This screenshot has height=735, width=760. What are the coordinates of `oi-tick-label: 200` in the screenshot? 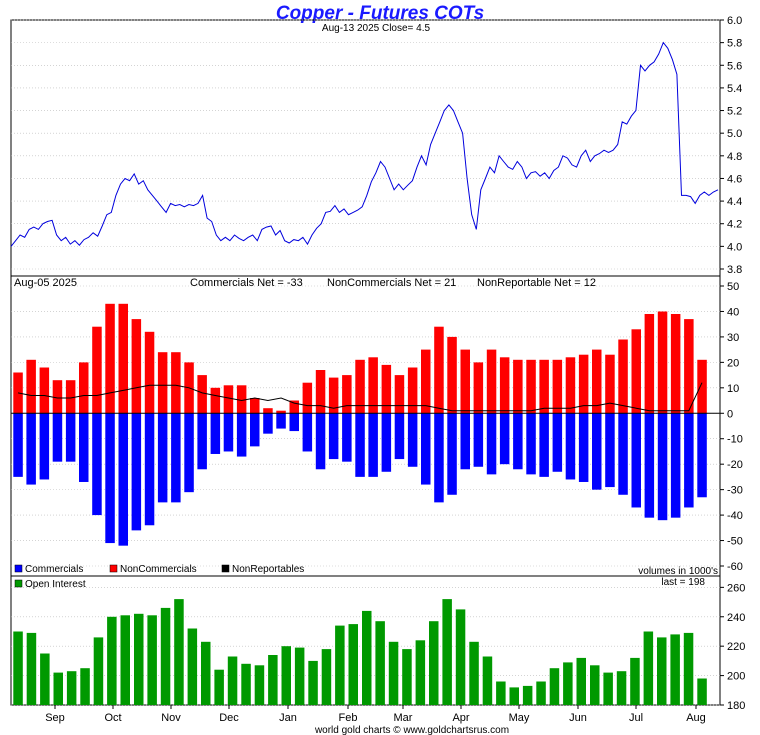 It's located at (736, 677).